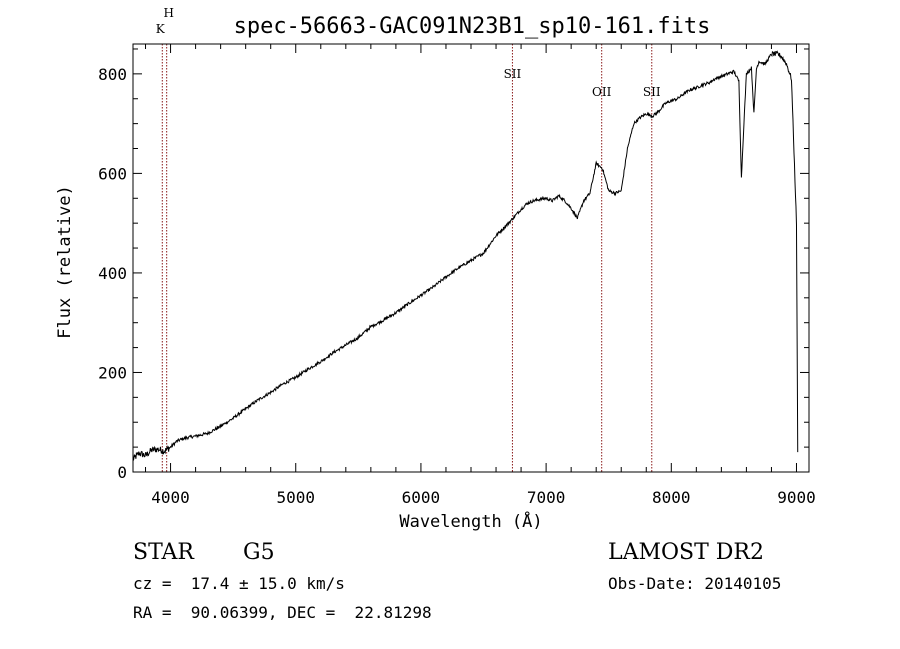 The height and width of the screenshot is (649, 900). What do you see at coordinates (686, 552) in the screenshot?
I see `survey-name: LAMOST DR2` at bounding box center [686, 552].